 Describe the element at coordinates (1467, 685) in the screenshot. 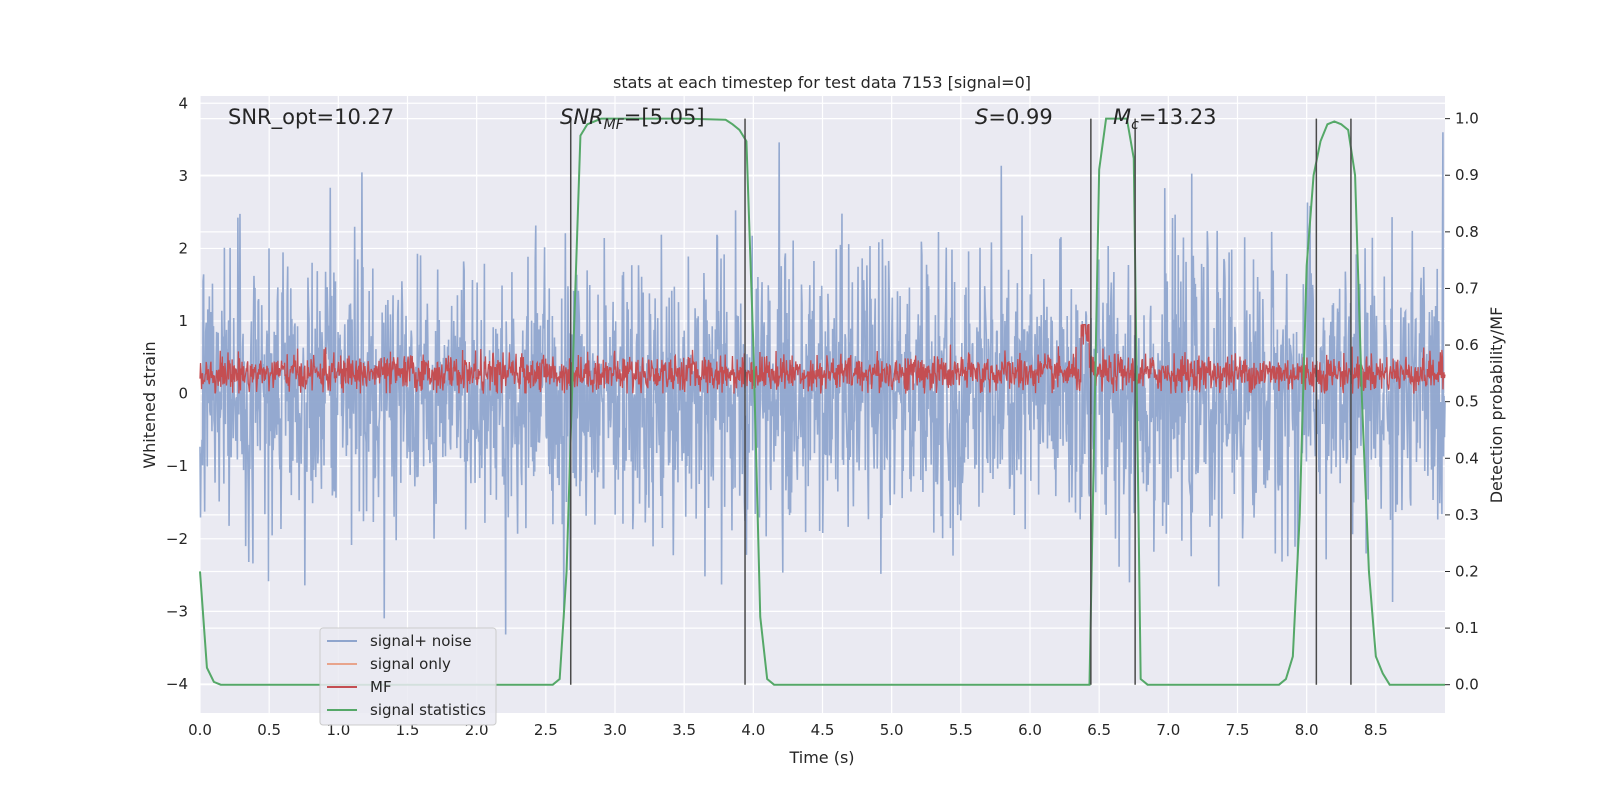

I see `y-right-tick-label: 0.0` at that location.